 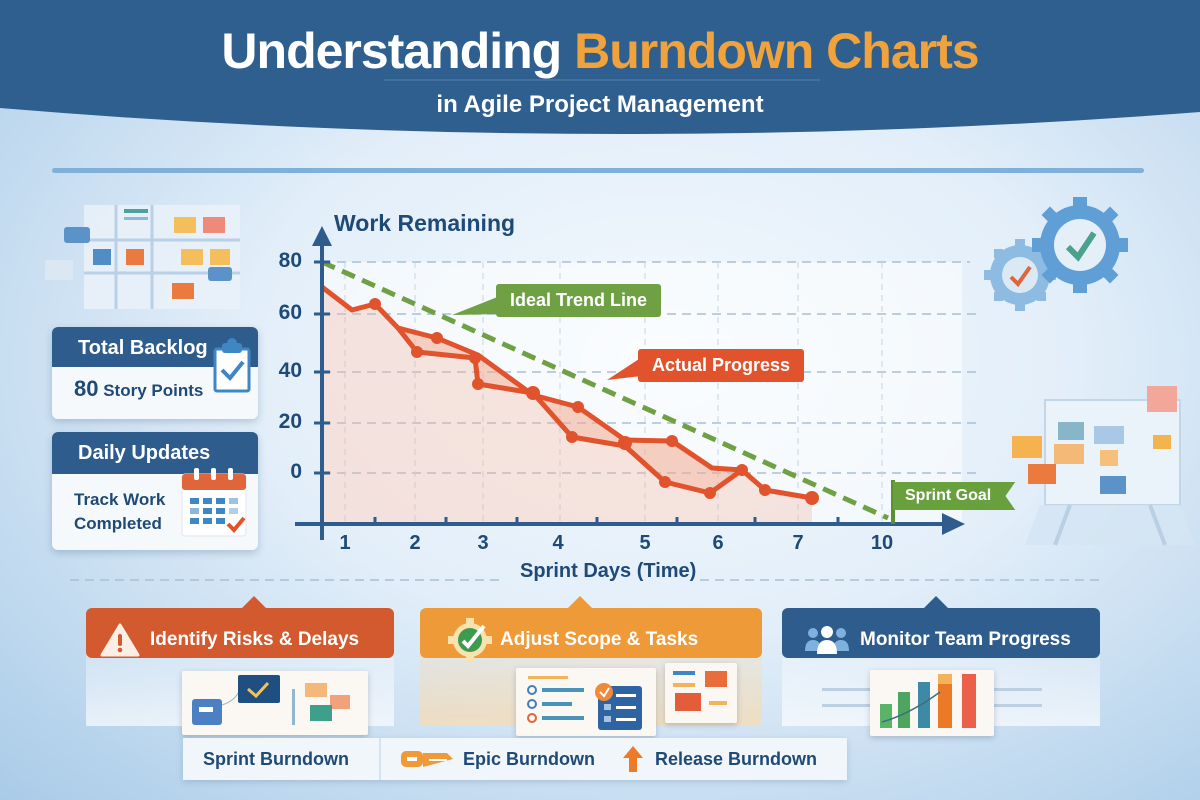 What do you see at coordinates (594, 401) in the screenshot?
I see `actual-progress-markers` at bounding box center [594, 401].